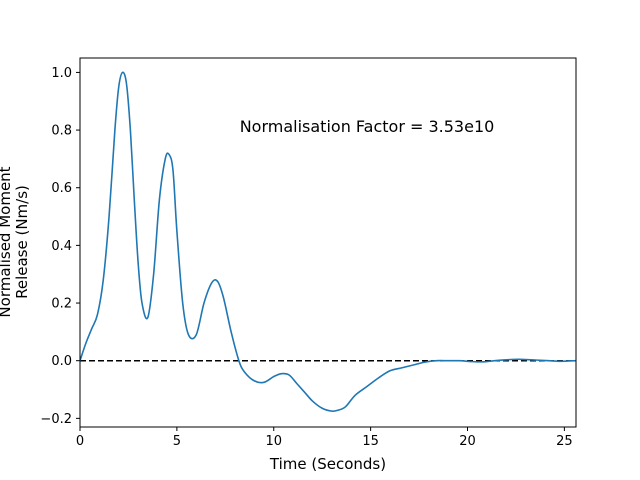 This screenshot has width=640, height=480. What do you see at coordinates (61, 304) in the screenshot?
I see `y-tick-label: 0.2` at bounding box center [61, 304].